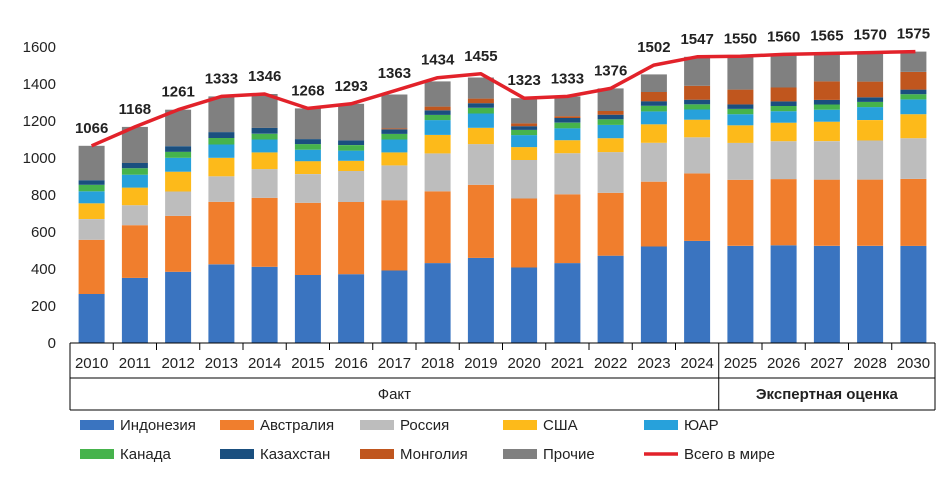  Describe the element at coordinates (91, 363) in the screenshot. I see `x-tick-label: 2010` at that location.